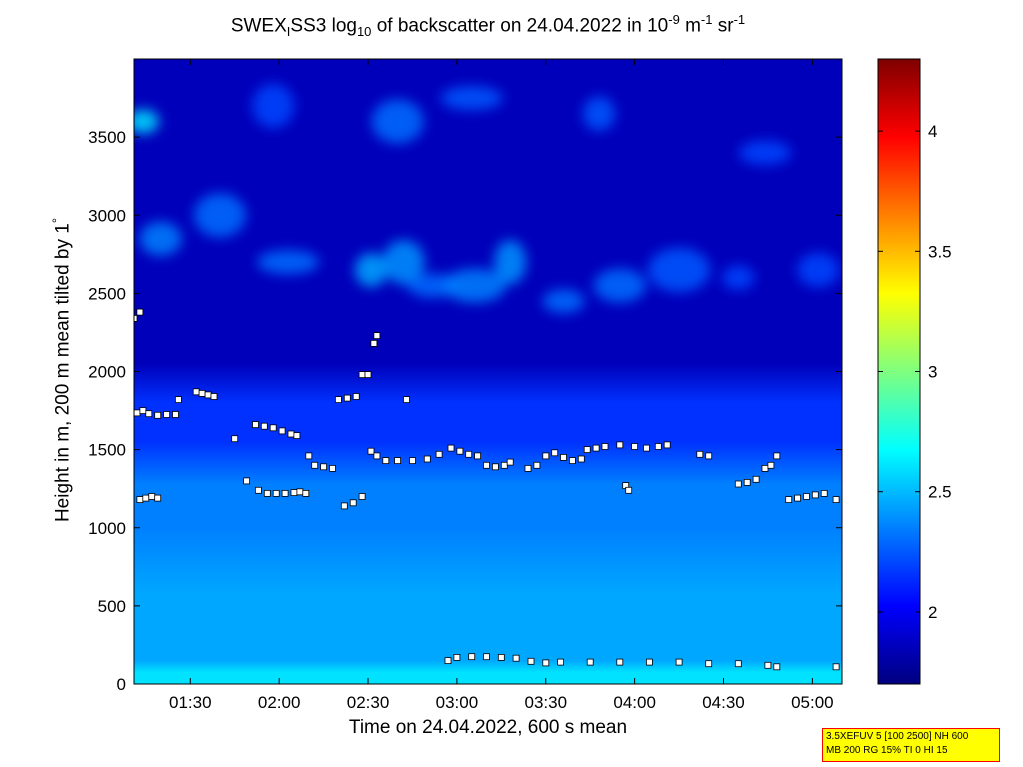 This screenshot has width=1023, height=767. Describe the element at coordinates (932, 612) in the screenshot. I see `colorbar-tick-label: 2` at that location.